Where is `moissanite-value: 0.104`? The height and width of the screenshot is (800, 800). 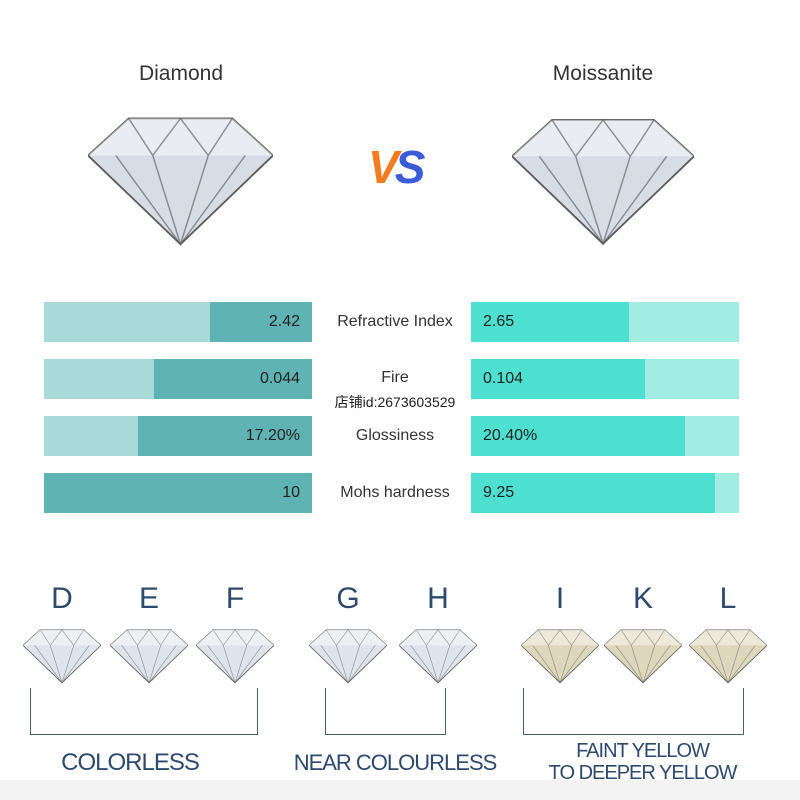
moissanite-value: 0.104 is located at coordinates (503, 378).